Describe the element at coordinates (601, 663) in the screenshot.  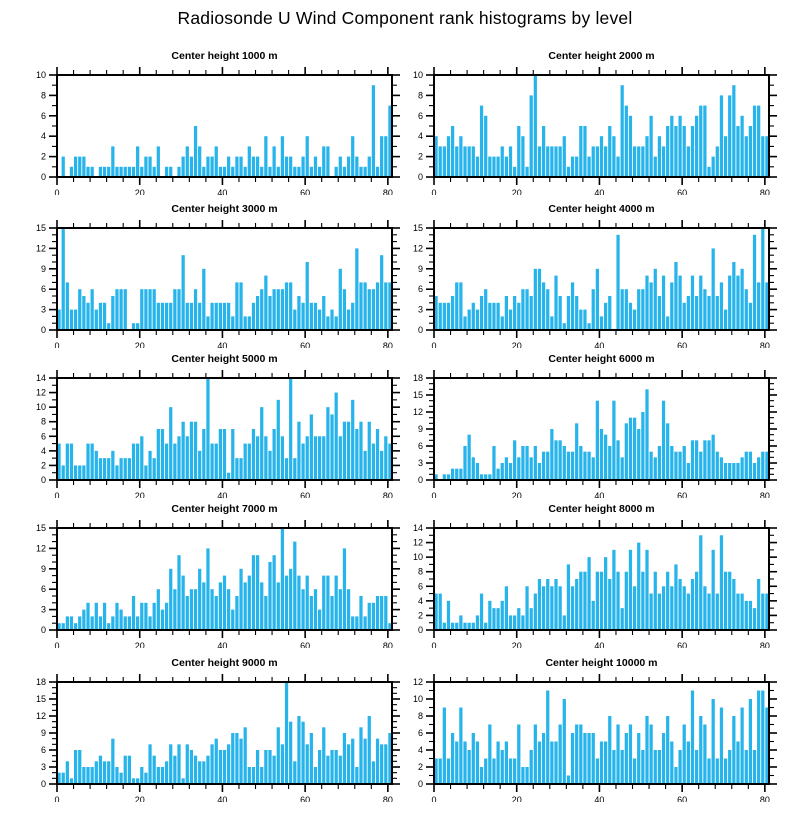
I see `subplot-title: Center height 10000 m` at that location.